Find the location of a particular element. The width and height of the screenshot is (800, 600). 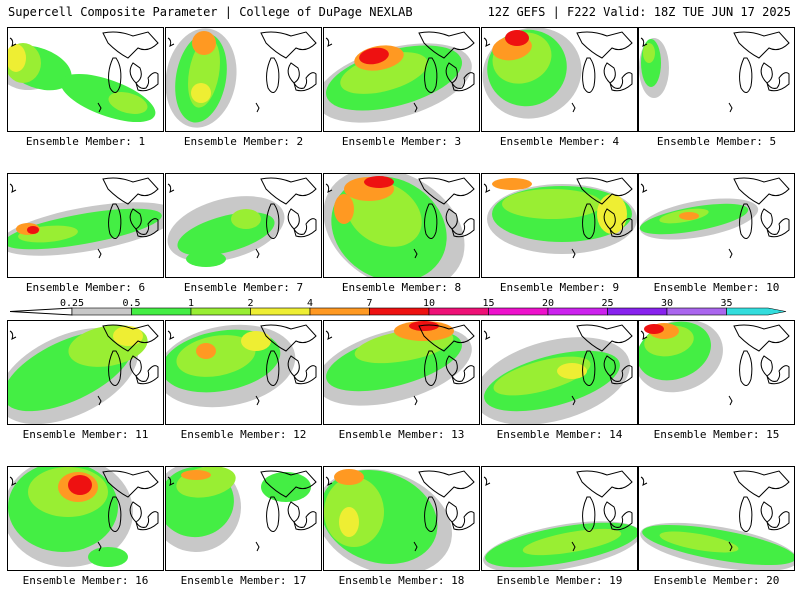

ensemble-member-label: Ensemble Member: 13 is located at coordinates (401, 434).